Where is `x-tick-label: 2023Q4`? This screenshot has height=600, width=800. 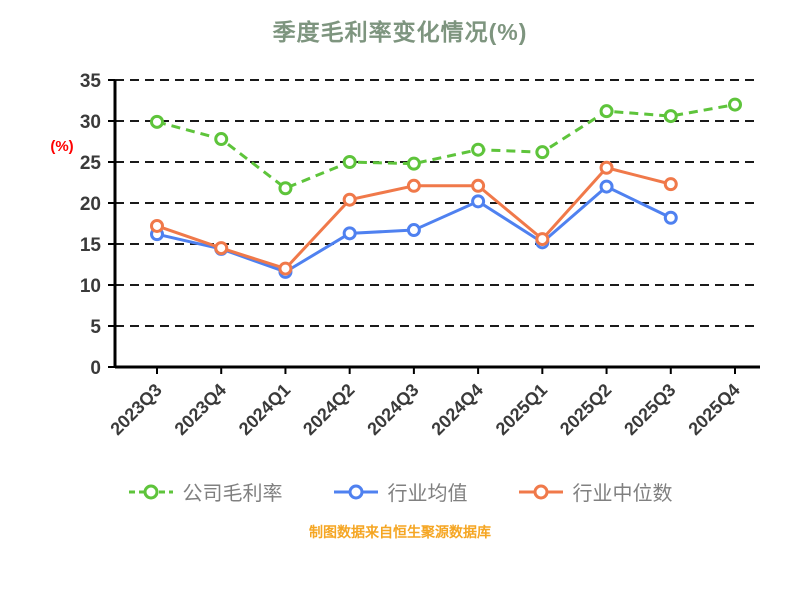 x-tick-label: 2023Q4 is located at coordinates (200, 409).